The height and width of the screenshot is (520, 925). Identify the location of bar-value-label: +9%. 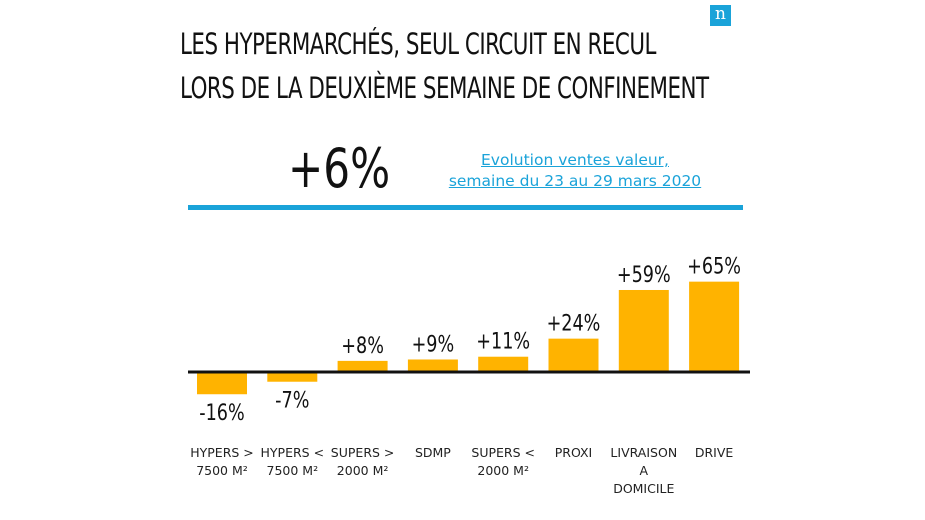
(433, 344).